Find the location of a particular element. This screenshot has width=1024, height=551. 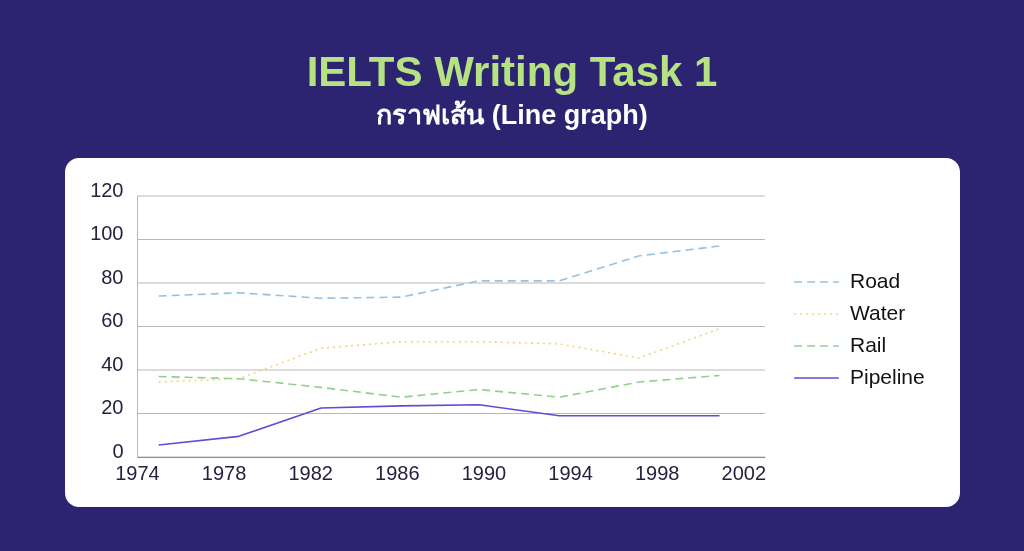

y-tick-label: 120 is located at coordinates (107, 189).